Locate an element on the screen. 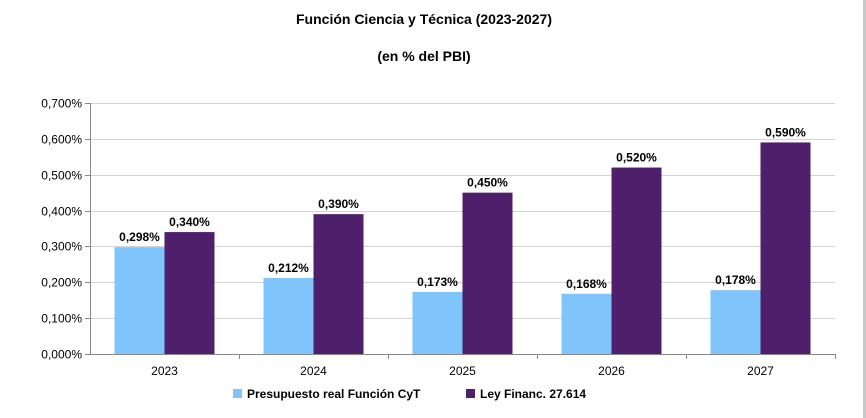 The height and width of the screenshot is (418, 866). bar-presupuesto-2027 is located at coordinates (735, 322).